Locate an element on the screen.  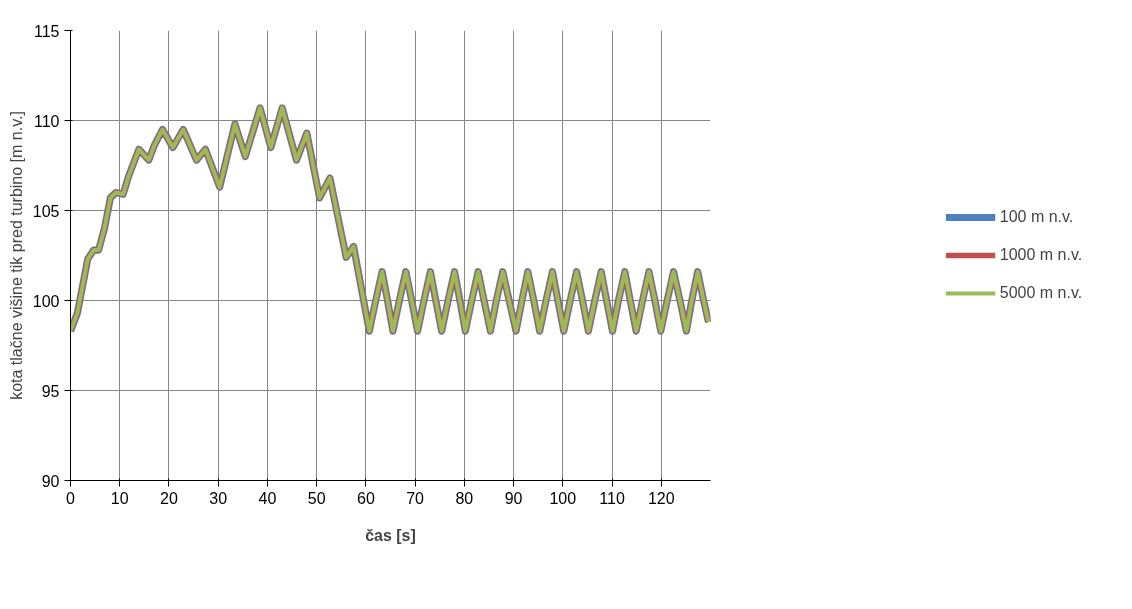
x-tick-label: 40 is located at coordinates (267, 498).